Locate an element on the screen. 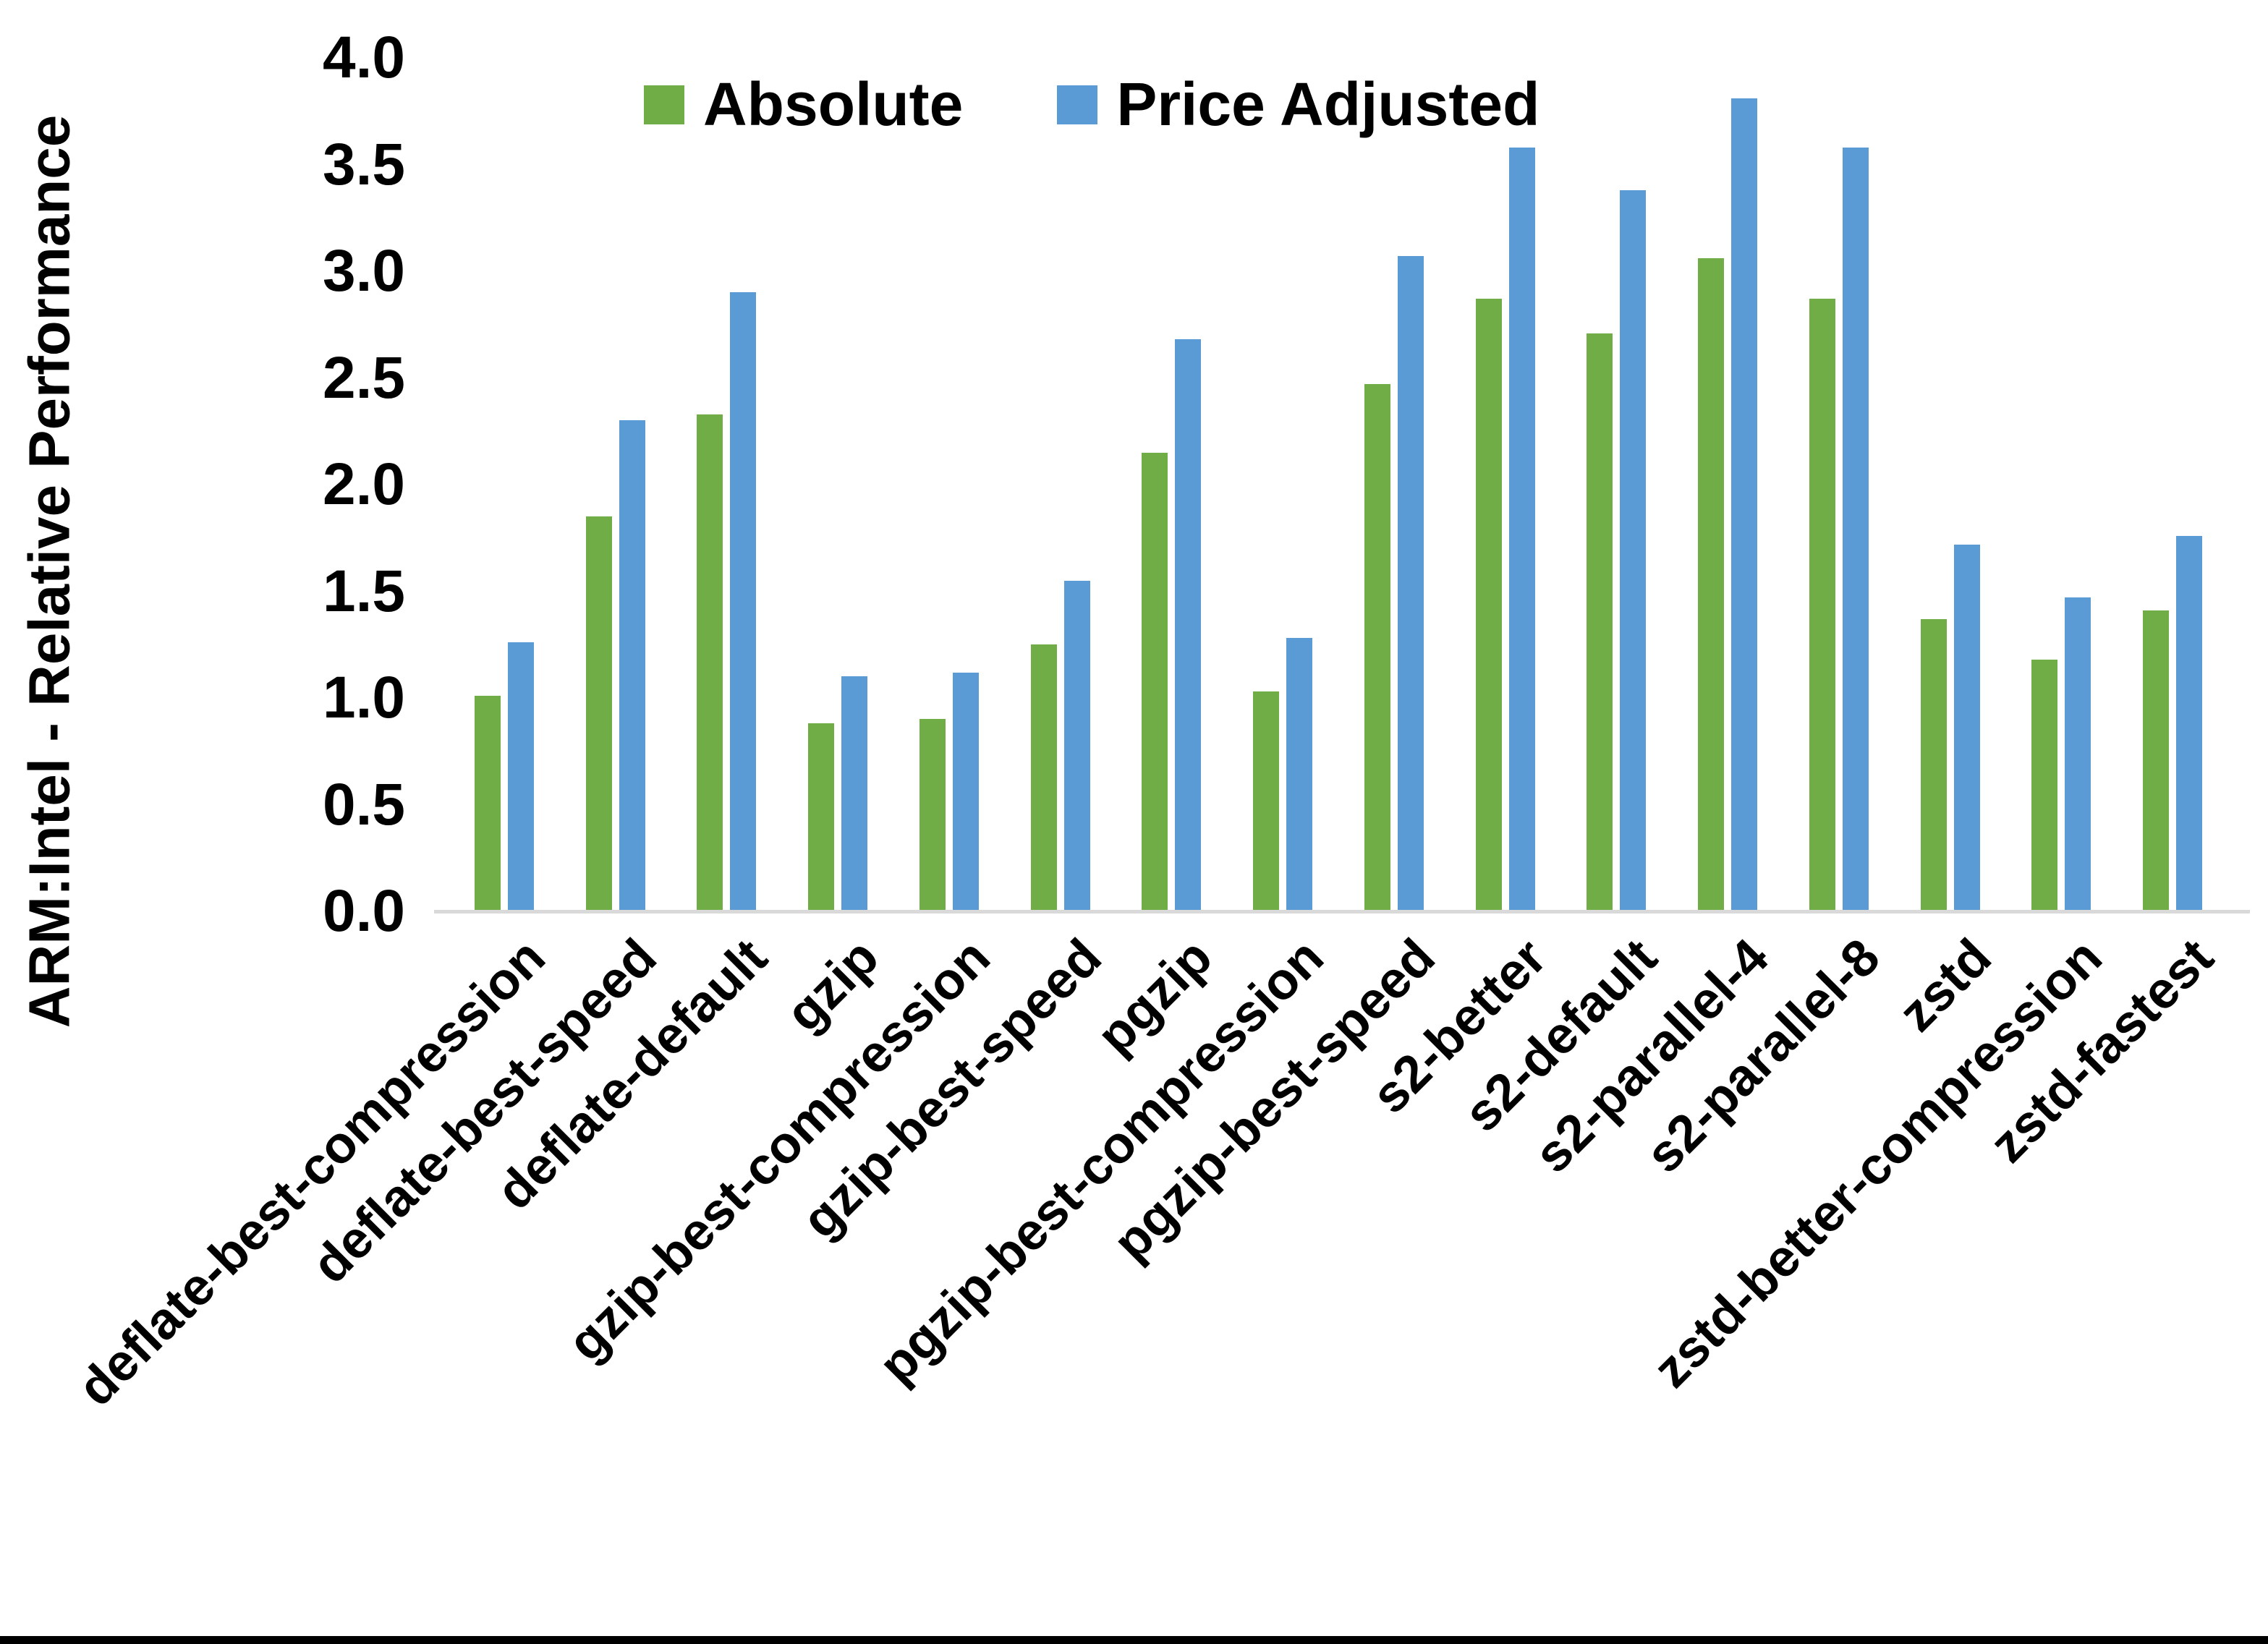 The height and width of the screenshot is (1644, 2268). legend-swatch-price-adjusted-icon is located at coordinates (1077, 104).